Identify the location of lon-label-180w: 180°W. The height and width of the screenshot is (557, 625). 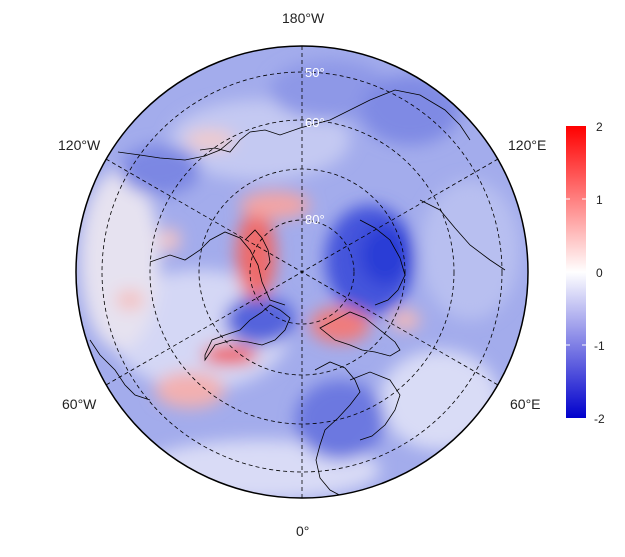
(303, 18).